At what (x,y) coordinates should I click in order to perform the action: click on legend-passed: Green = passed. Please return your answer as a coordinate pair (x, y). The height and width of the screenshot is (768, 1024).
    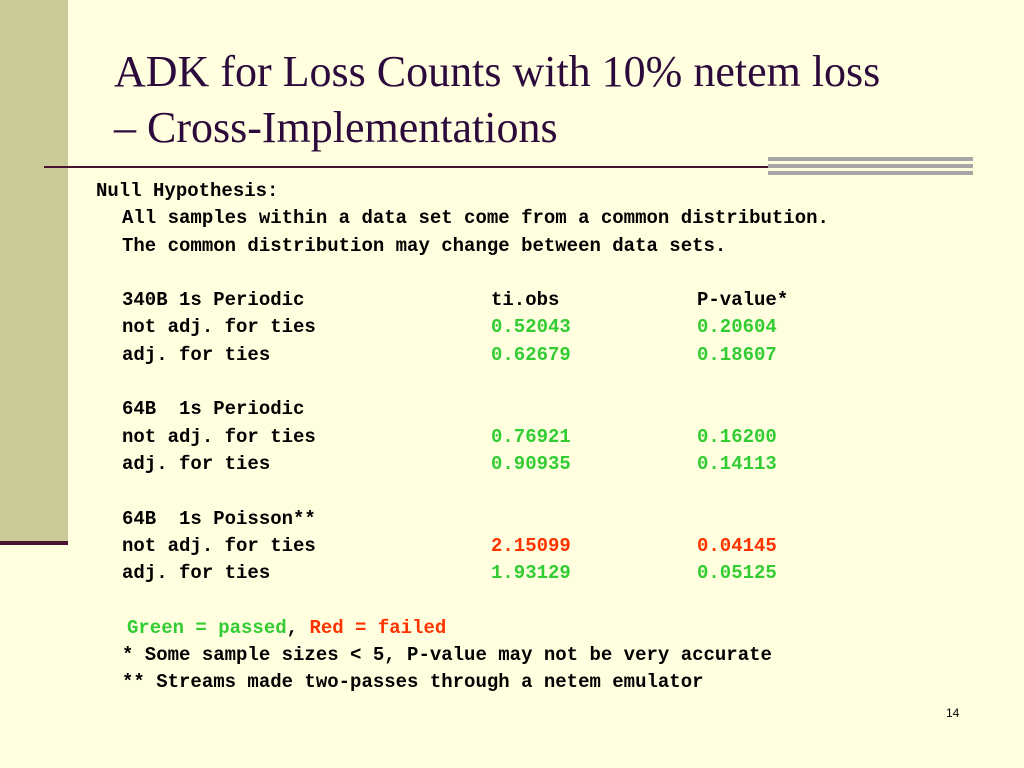
    Looking at the image, I should click on (207, 627).